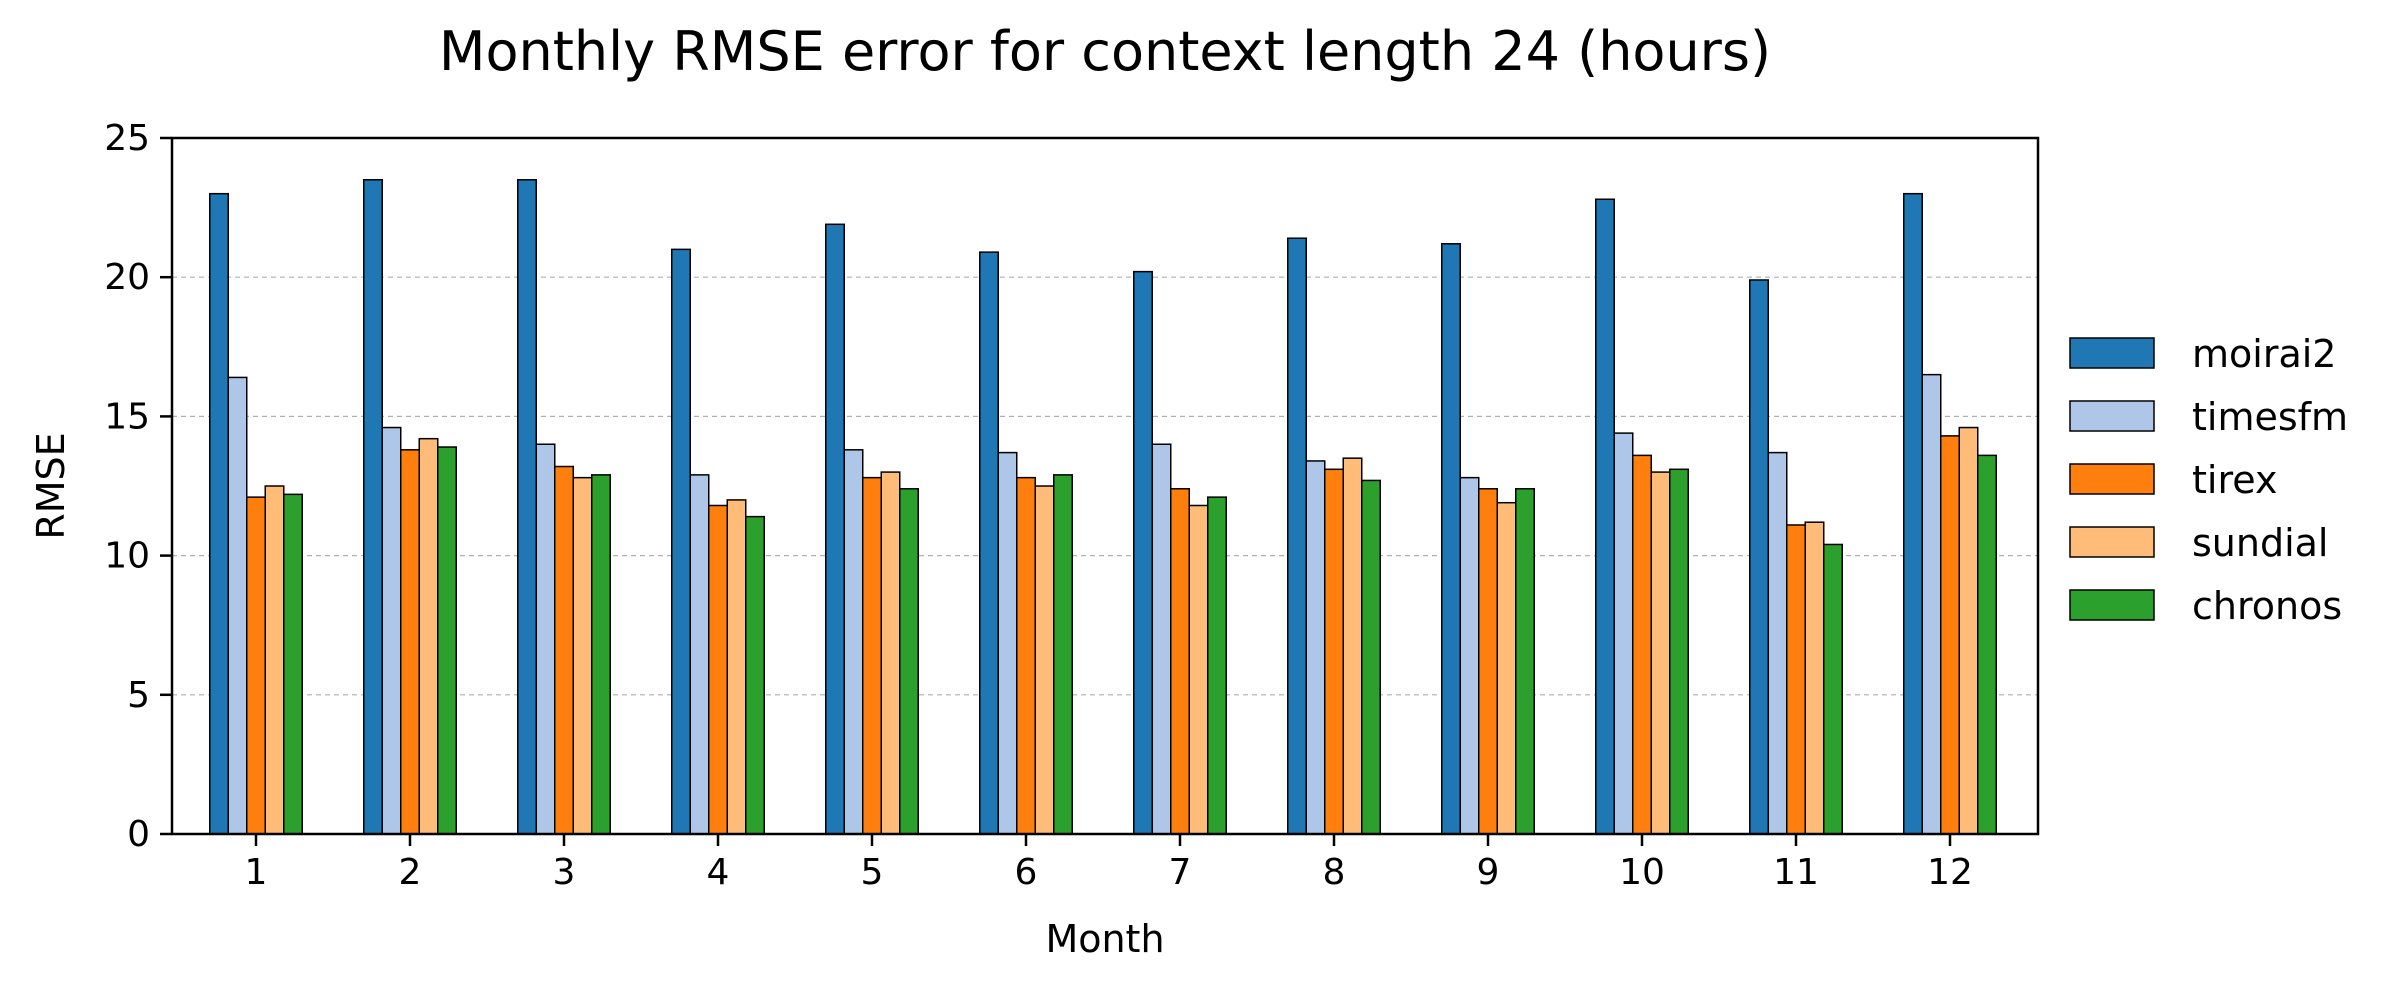 The height and width of the screenshot is (990, 2402). I want to click on x-tick-label: 7, so click(1180, 872).